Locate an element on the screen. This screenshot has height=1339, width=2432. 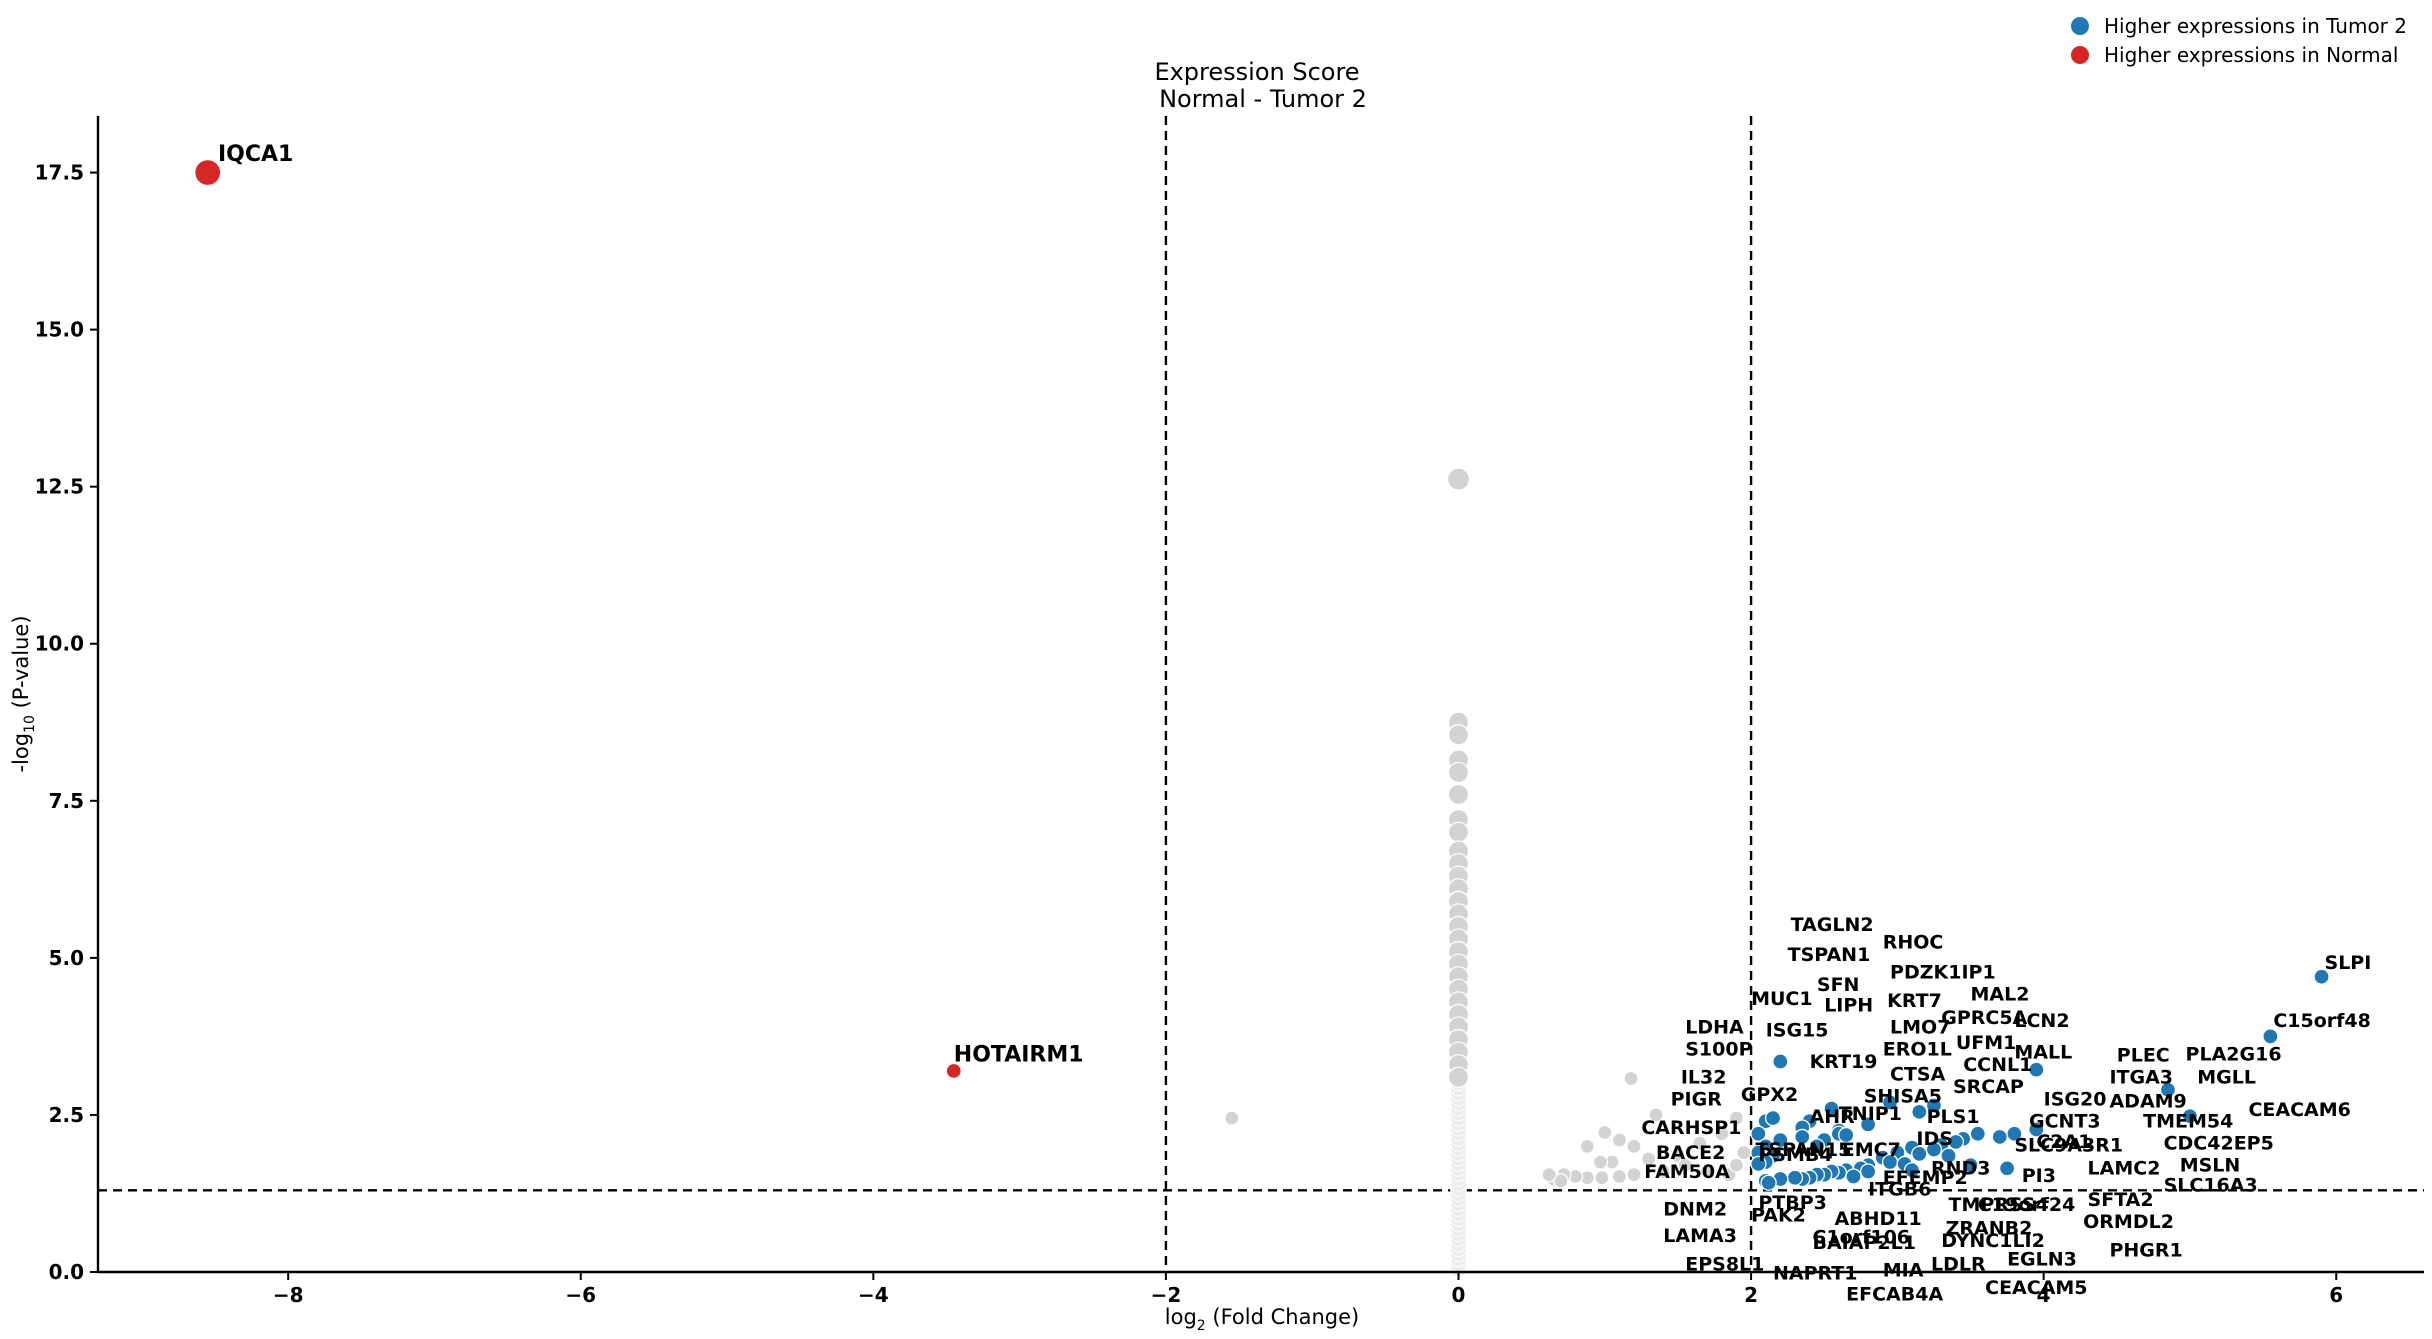
gene-label-mall: MALL is located at coordinates (2043, 1052).